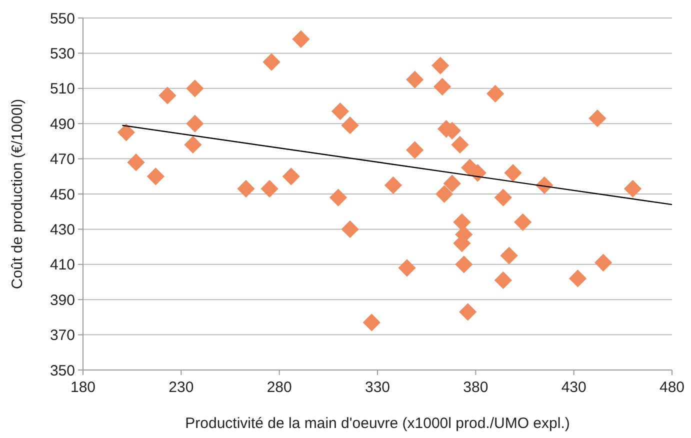 The height and width of the screenshot is (438, 691). I want to click on x-tick-label: 180, so click(83, 387).